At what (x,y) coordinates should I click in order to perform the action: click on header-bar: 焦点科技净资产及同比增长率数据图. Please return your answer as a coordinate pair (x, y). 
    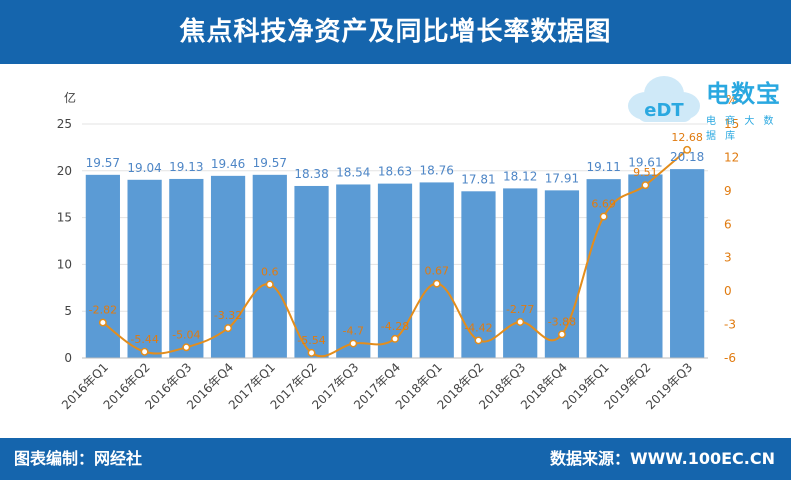
    Looking at the image, I should click on (395, 32).